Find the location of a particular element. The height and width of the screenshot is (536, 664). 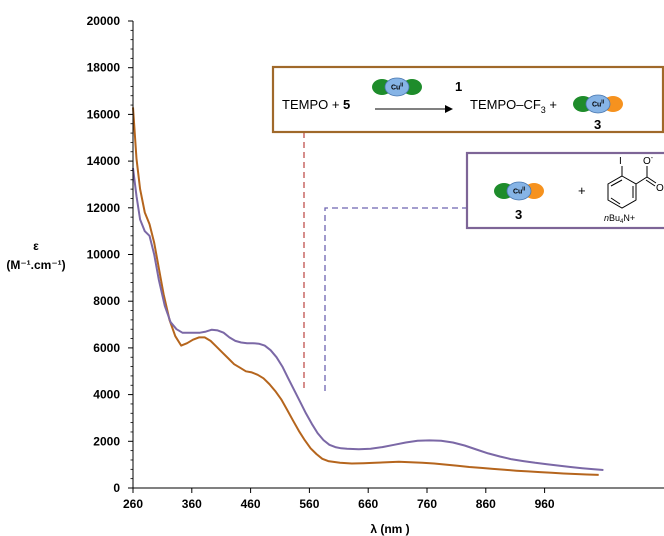

y-tick-label: 14000 is located at coordinates (104, 161).